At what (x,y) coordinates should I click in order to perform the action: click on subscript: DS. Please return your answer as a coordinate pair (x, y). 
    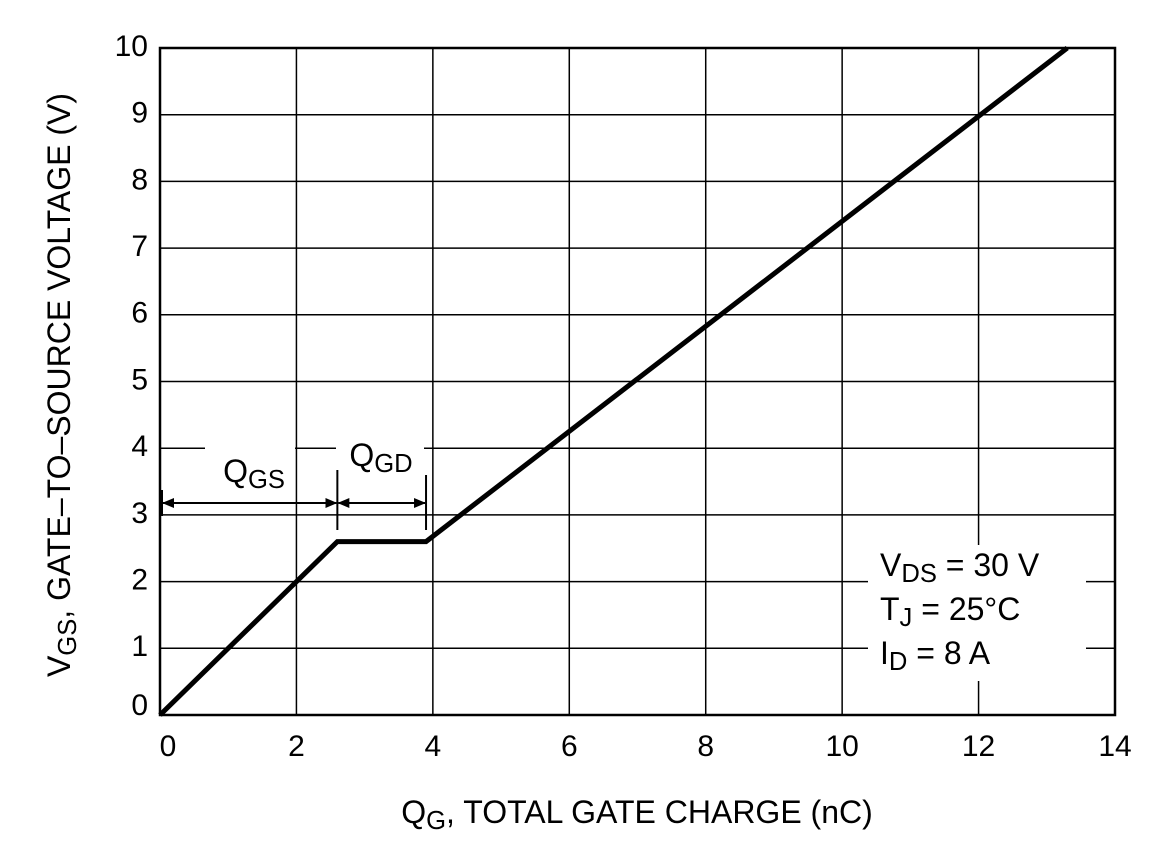
    Looking at the image, I should click on (919, 574).